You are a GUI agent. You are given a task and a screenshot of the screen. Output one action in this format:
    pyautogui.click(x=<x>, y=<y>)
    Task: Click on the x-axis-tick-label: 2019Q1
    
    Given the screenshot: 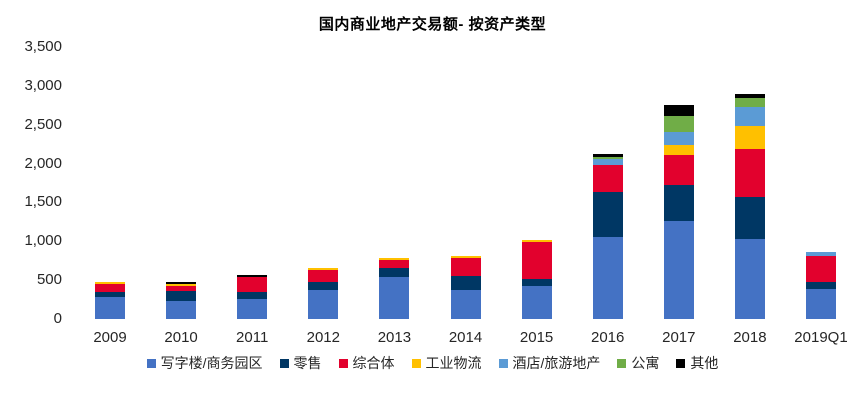 What is the action you would take?
    pyautogui.click(x=821, y=337)
    